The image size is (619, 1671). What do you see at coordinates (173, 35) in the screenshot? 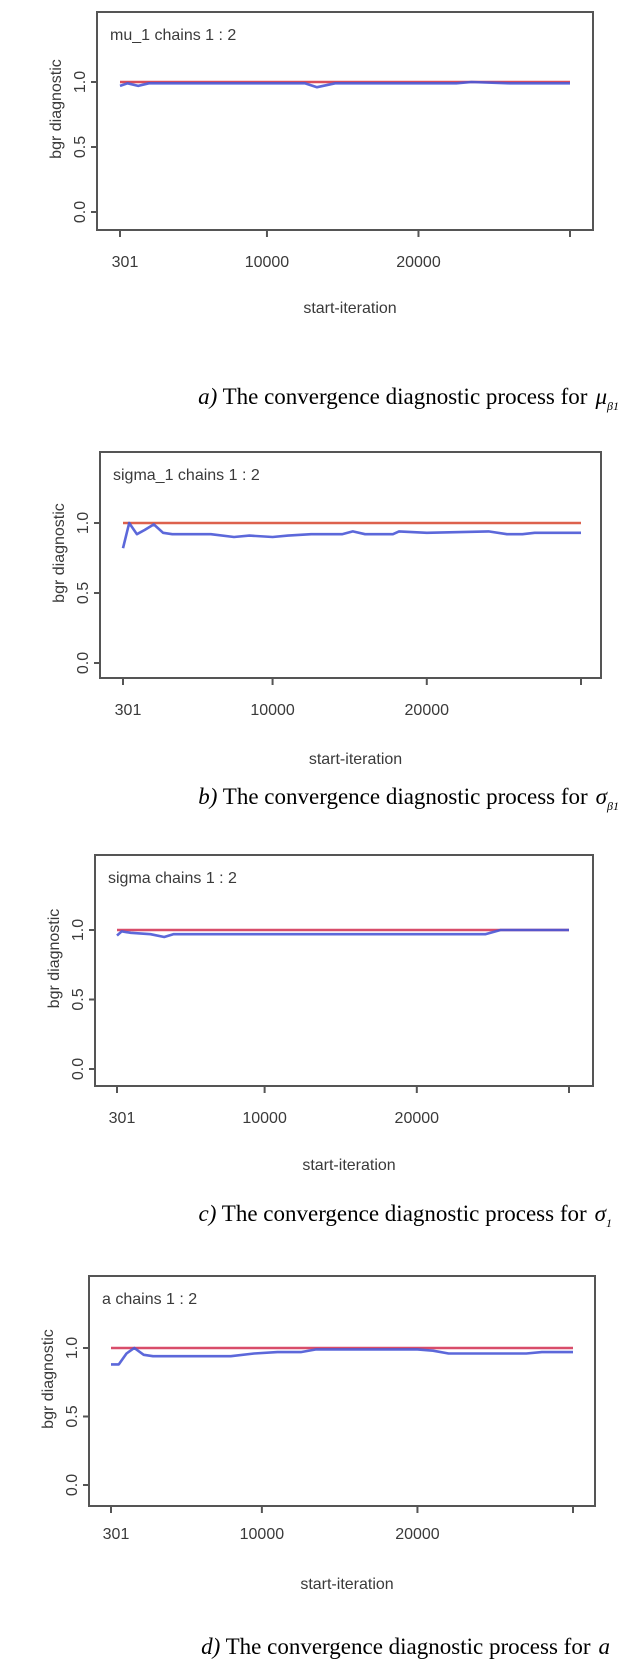
I see `chart-title: mu_1 chains 1 : 2` at bounding box center [173, 35].